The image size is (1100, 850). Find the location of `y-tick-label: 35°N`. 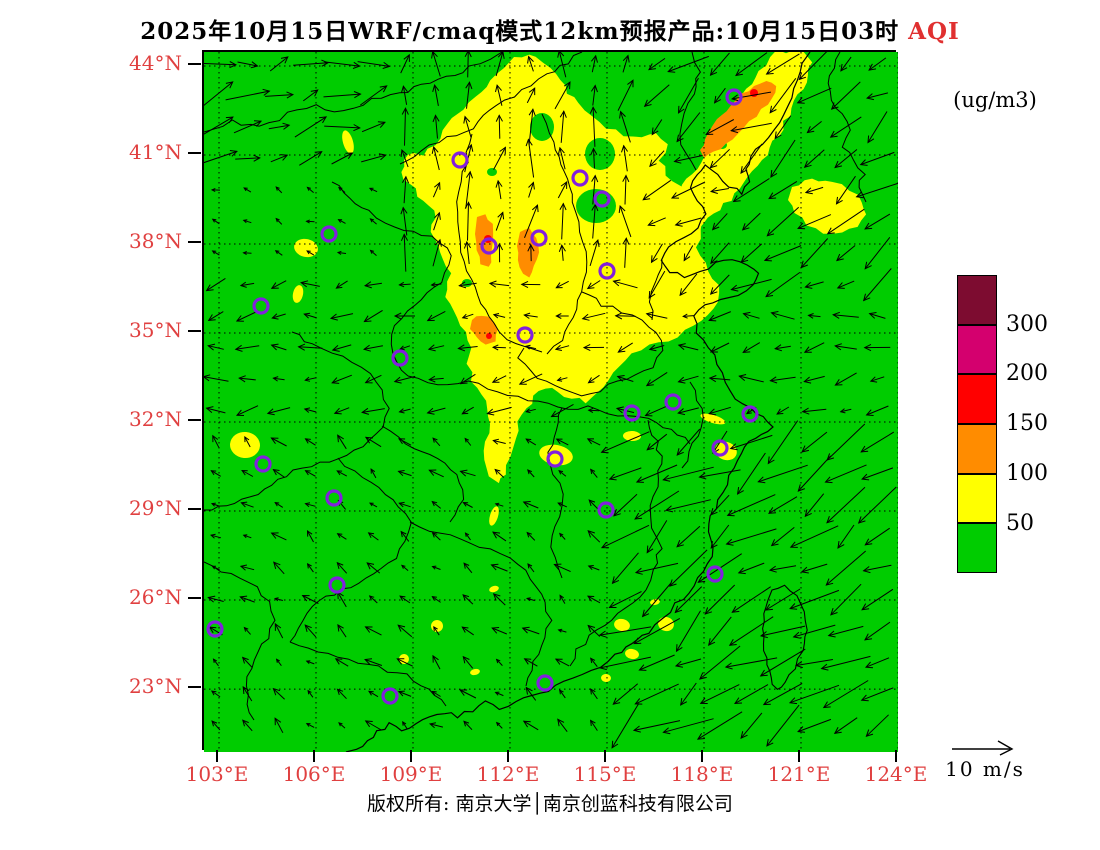

y-tick-label: 35°N is located at coordinates (155, 330).